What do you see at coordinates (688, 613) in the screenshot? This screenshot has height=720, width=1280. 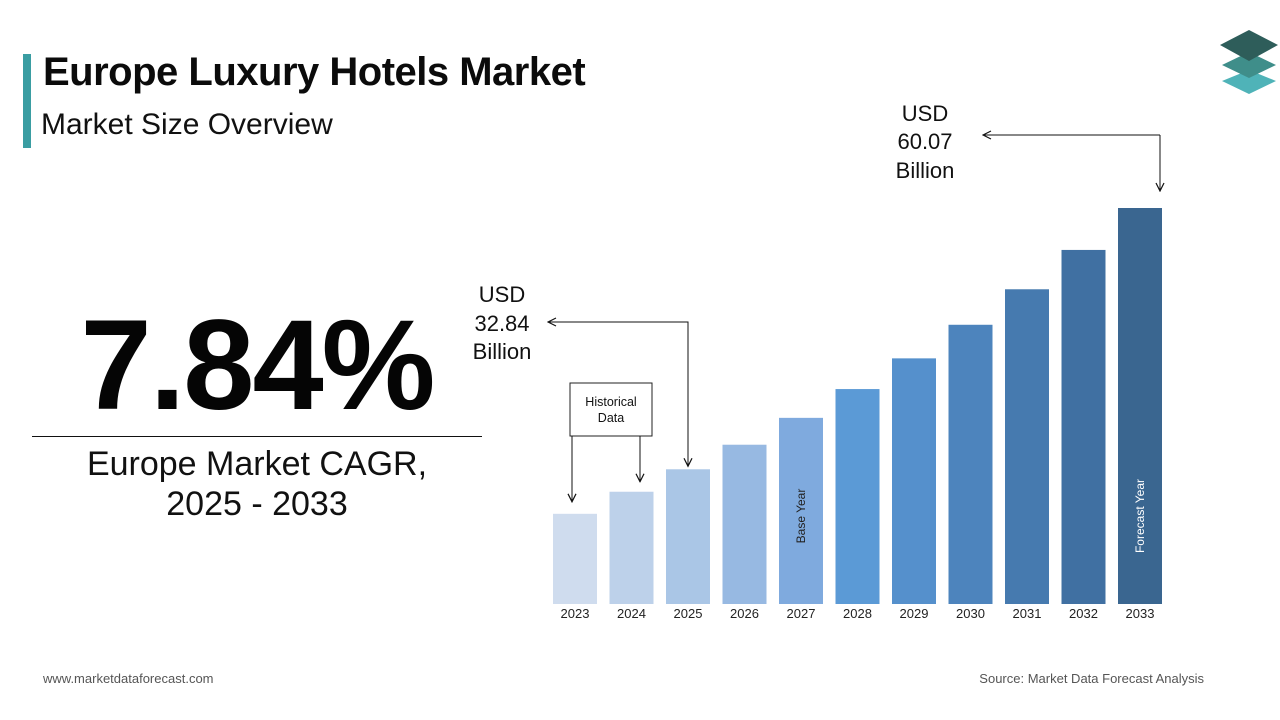 I see `x-tick-label-2025: 2025` at bounding box center [688, 613].